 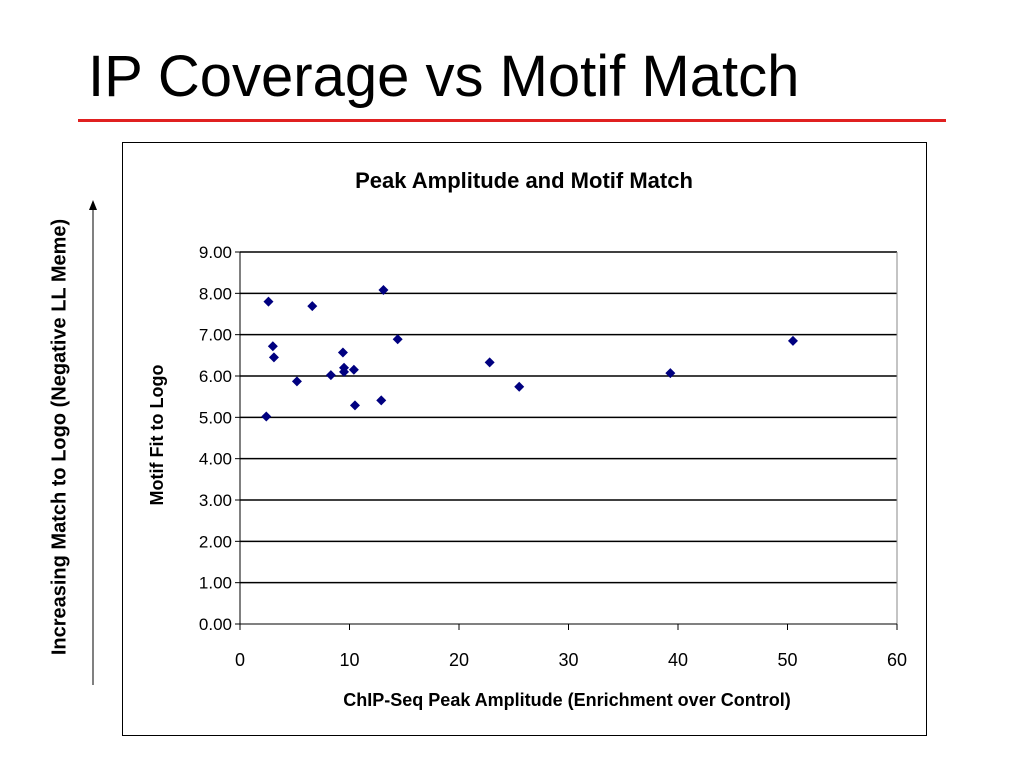 What do you see at coordinates (459, 660) in the screenshot?
I see `x-tick-label: 20` at bounding box center [459, 660].